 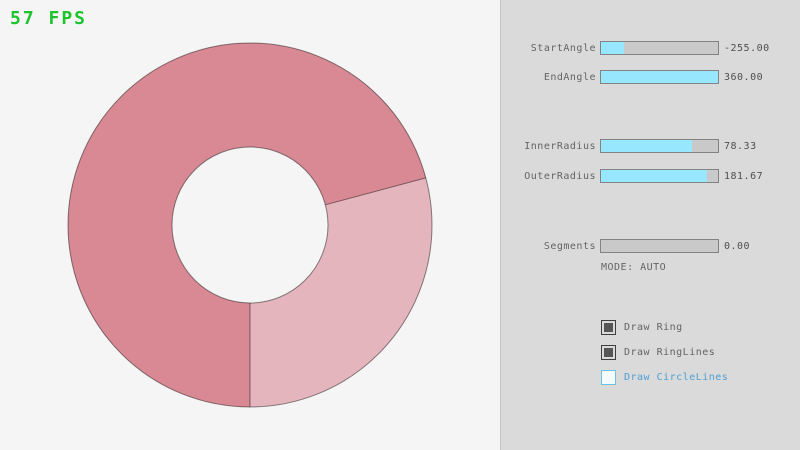 What do you see at coordinates (670, 352) in the screenshot?
I see `draw-ringlines-label: Draw RingLines` at bounding box center [670, 352].